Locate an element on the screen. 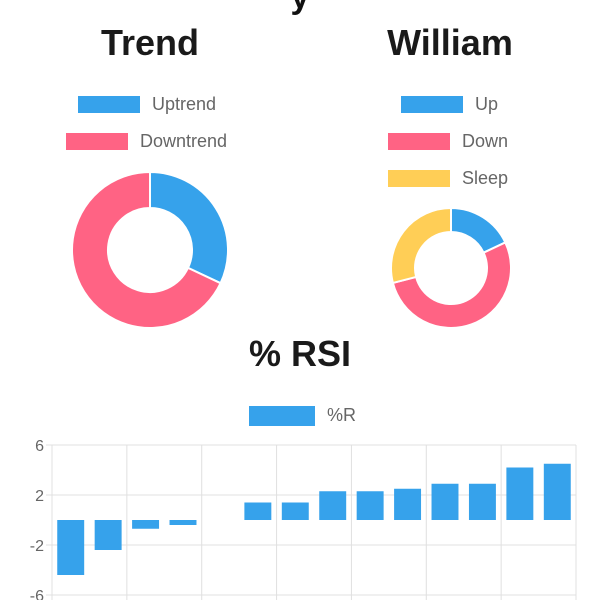 The width and height of the screenshot is (600, 600). legend-label-up: Up is located at coordinates (487, 104).